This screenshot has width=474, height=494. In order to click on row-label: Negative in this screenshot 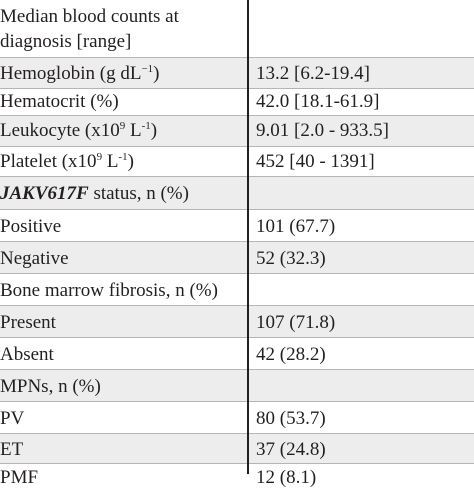, I will do `click(34, 258)`.